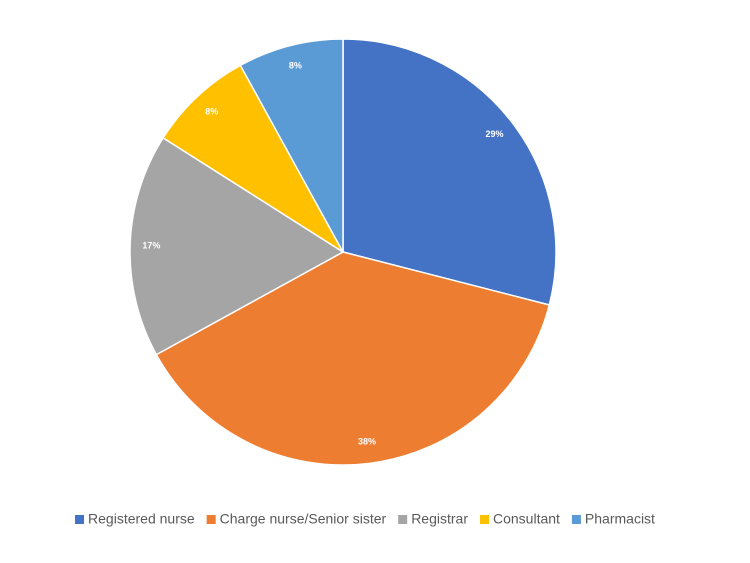  What do you see at coordinates (620, 519) in the screenshot?
I see `legend-label: Pharmacist` at bounding box center [620, 519].